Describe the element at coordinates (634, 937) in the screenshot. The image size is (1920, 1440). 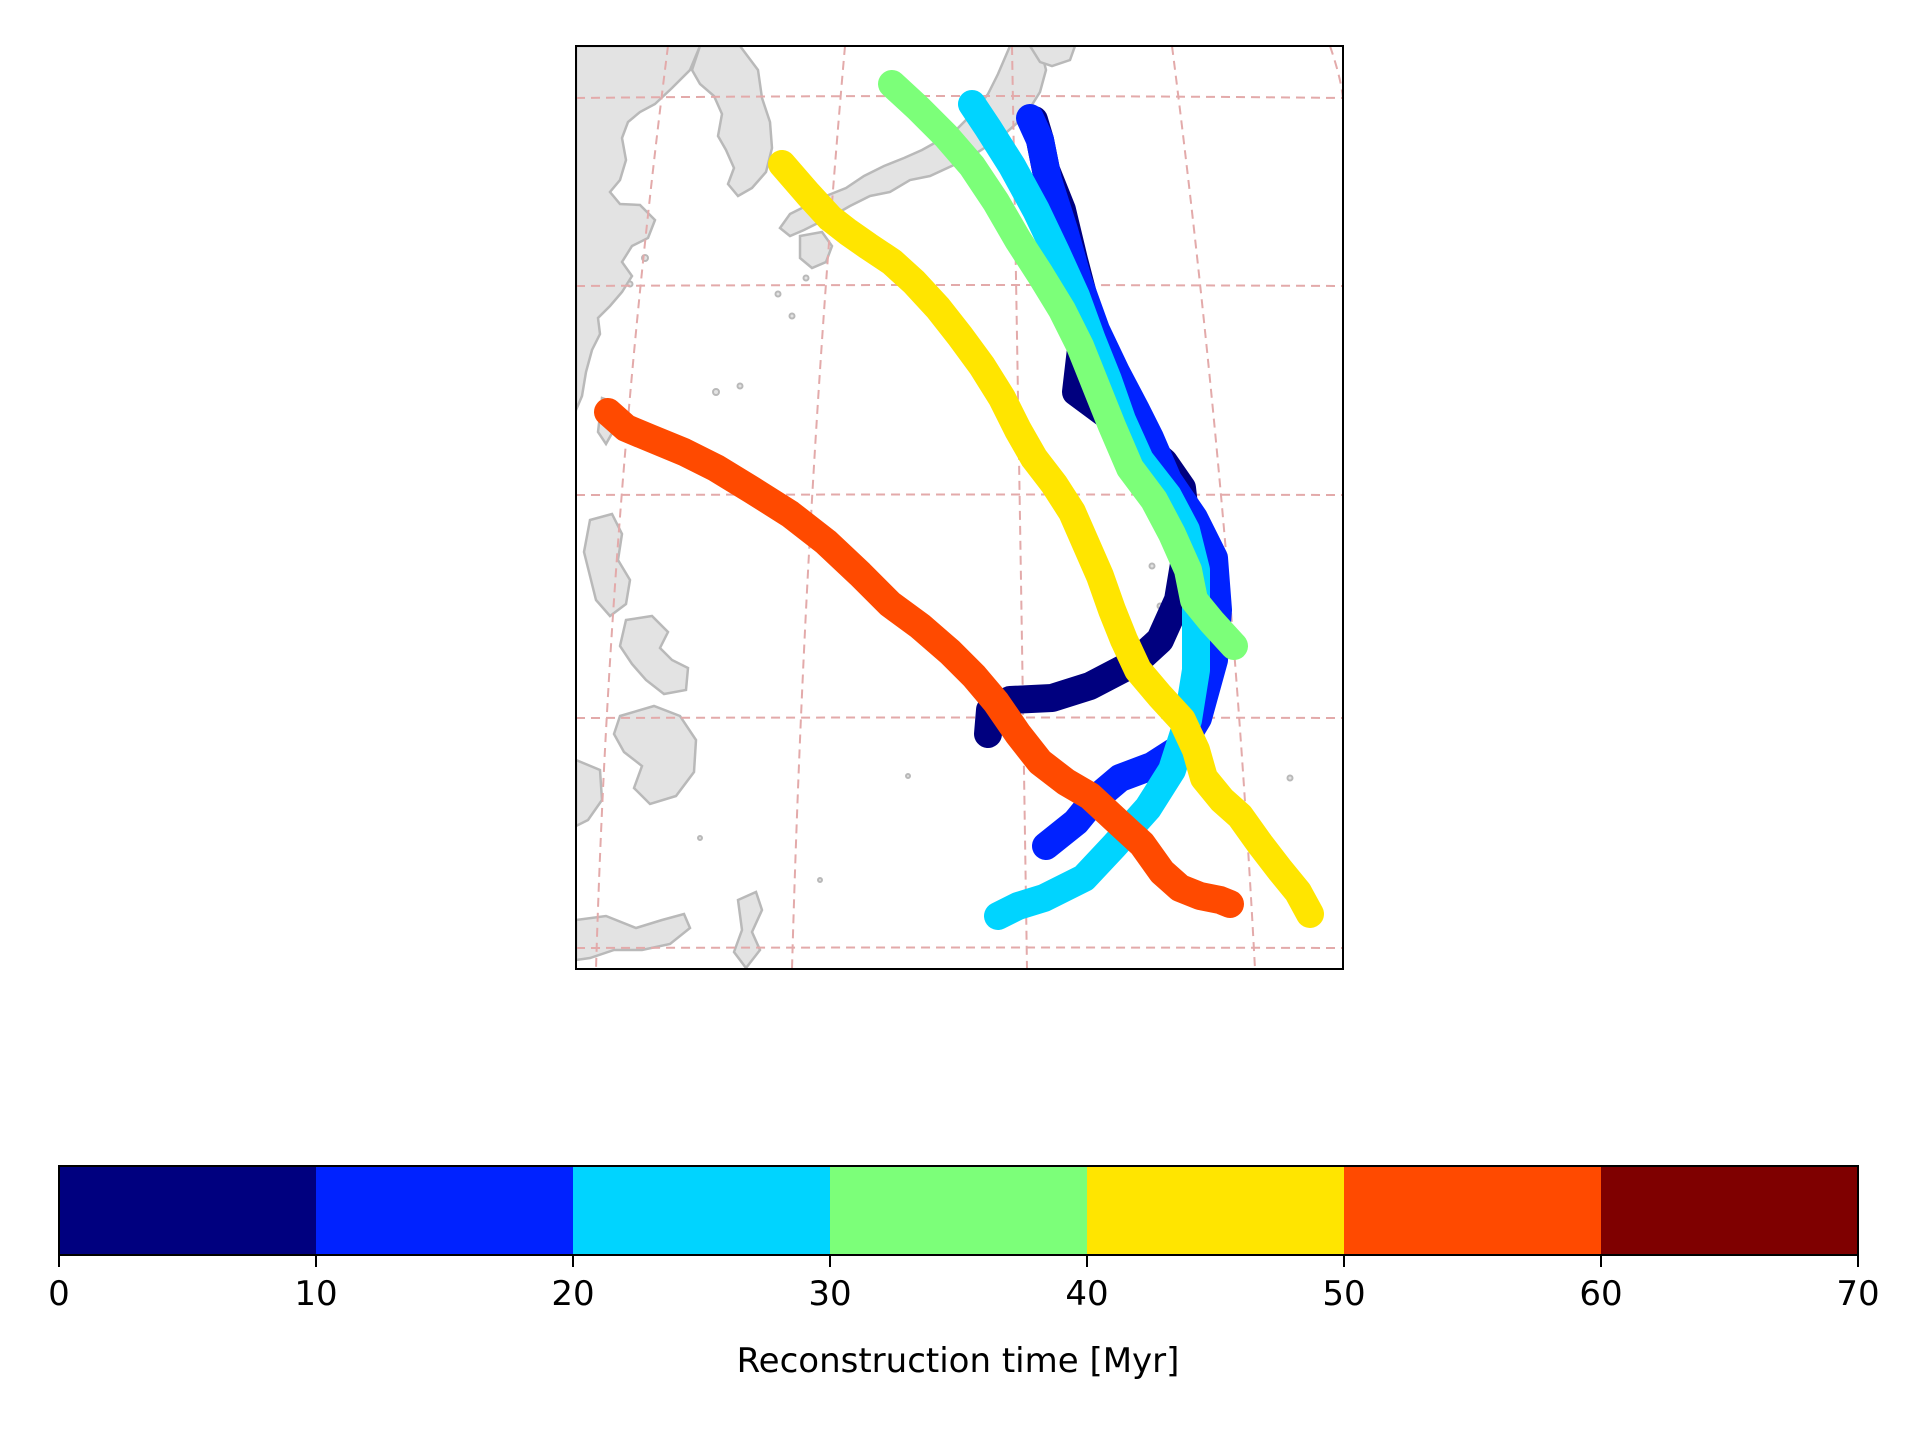
I see `land-new-guinea` at that location.